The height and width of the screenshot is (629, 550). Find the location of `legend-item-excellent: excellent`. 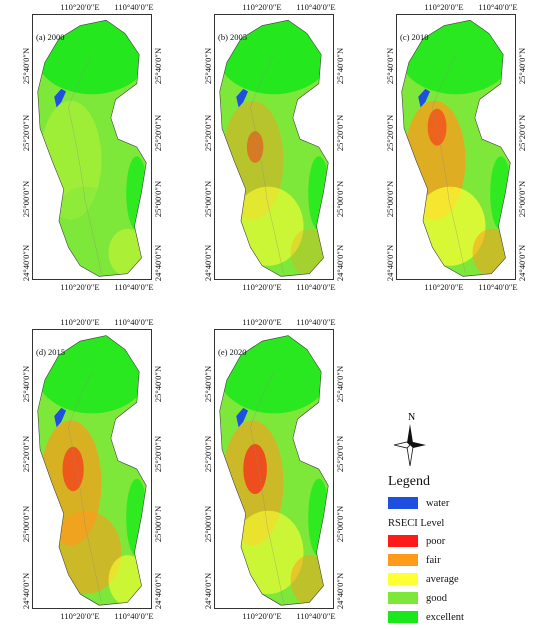

legend-item-excellent: excellent is located at coordinates (426, 617).